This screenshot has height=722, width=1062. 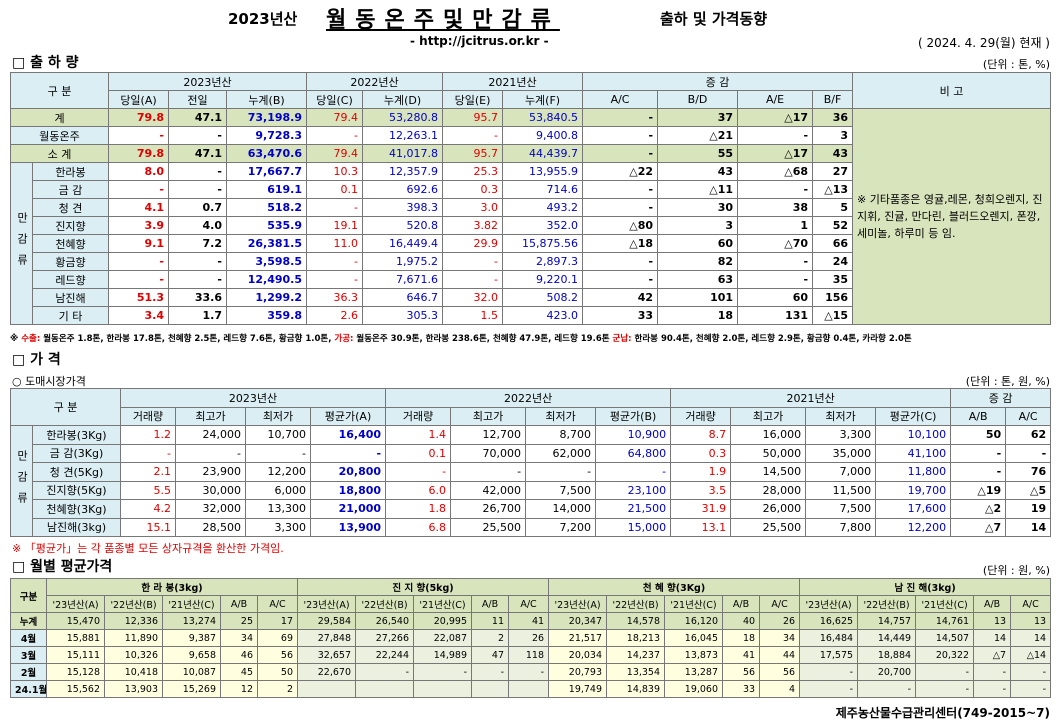 I want to click on cell: 14,000, so click(x=561, y=509).